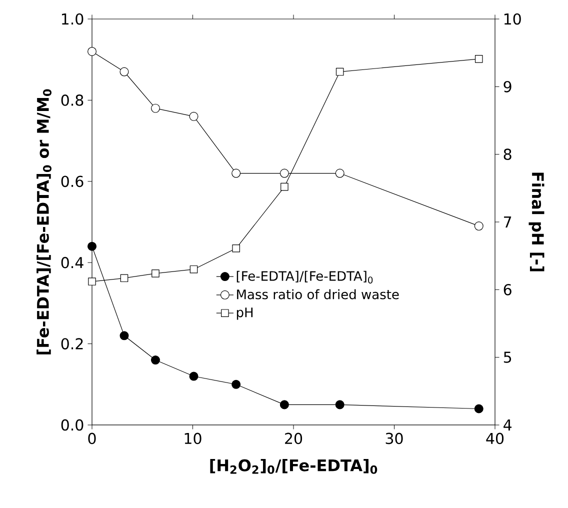 The height and width of the screenshot is (508, 568). Describe the element at coordinates (508, 222) in the screenshot. I see `y2-tick-label: 7` at that location.